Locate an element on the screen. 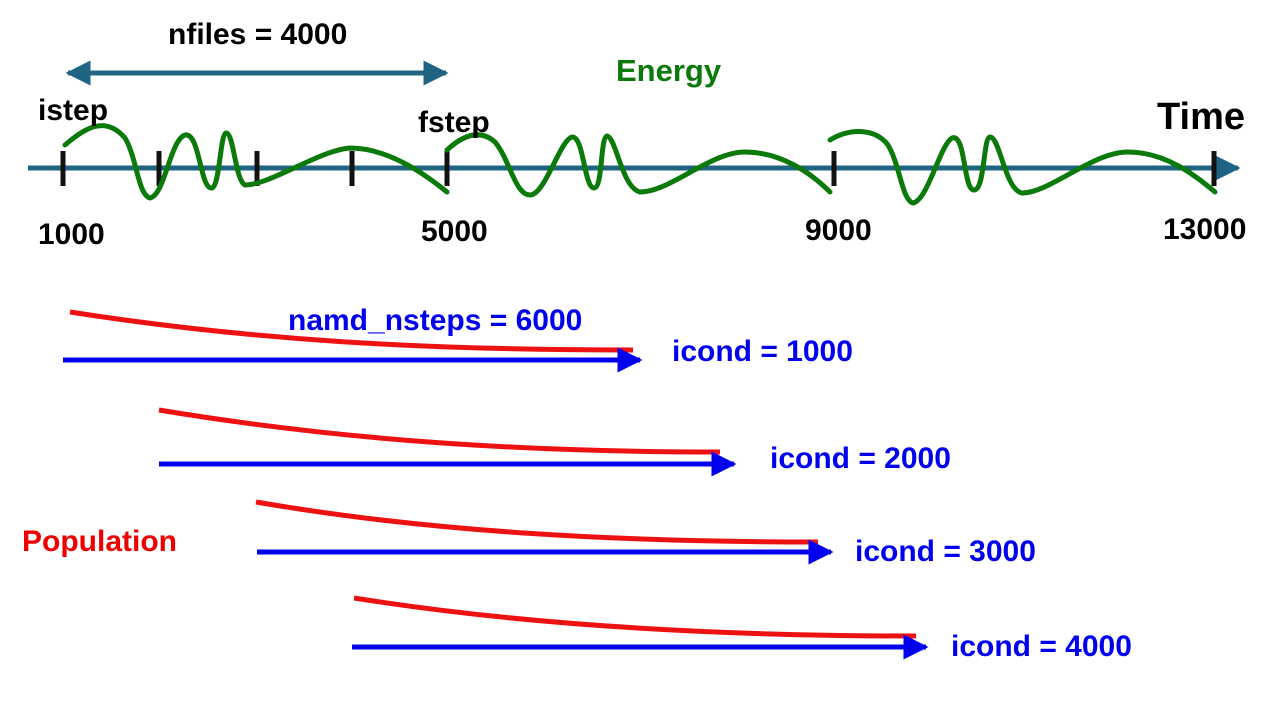  tick-label-13000: 13000 is located at coordinates (1204, 229).